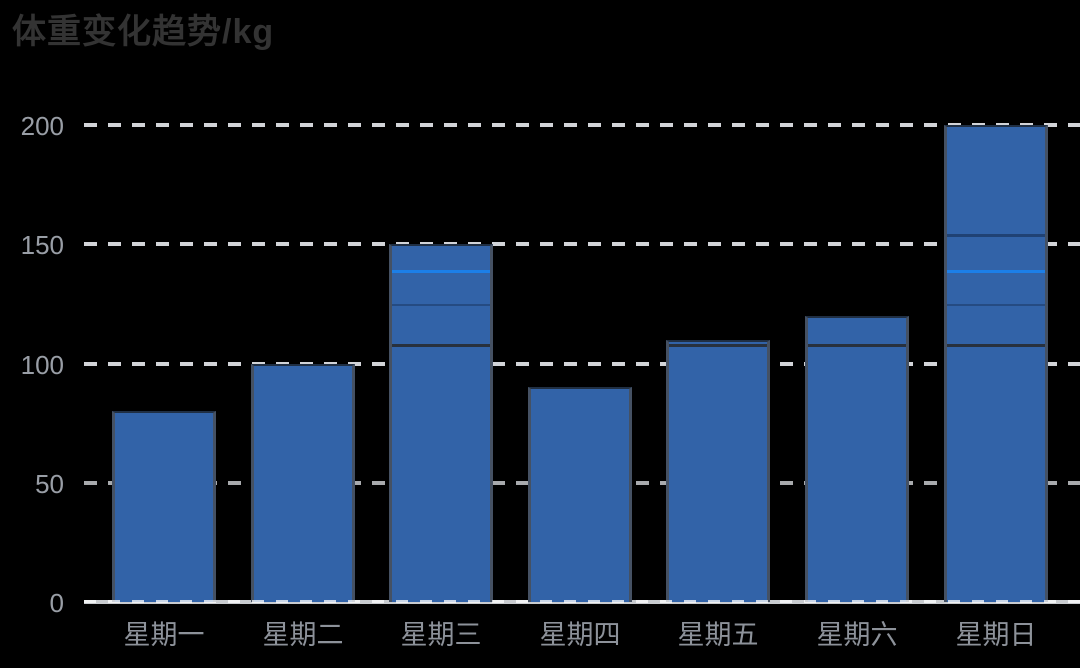 Image resolution: width=1080 pixels, height=668 pixels. What do you see at coordinates (441, 635) in the screenshot?
I see `x-axis-tick-label: 星期三` at bounding box center [441, 635].